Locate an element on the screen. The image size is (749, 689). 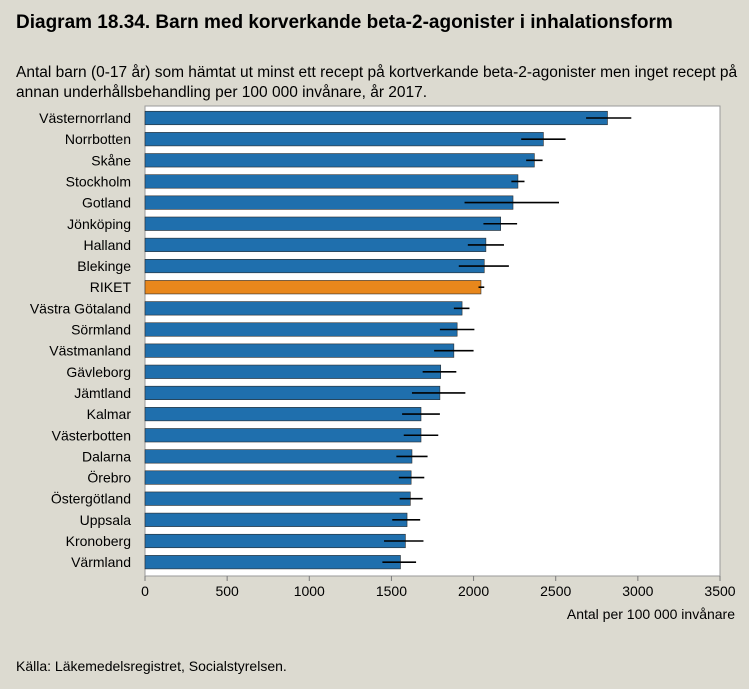
bar-halland is located at coordinates (315, 244).